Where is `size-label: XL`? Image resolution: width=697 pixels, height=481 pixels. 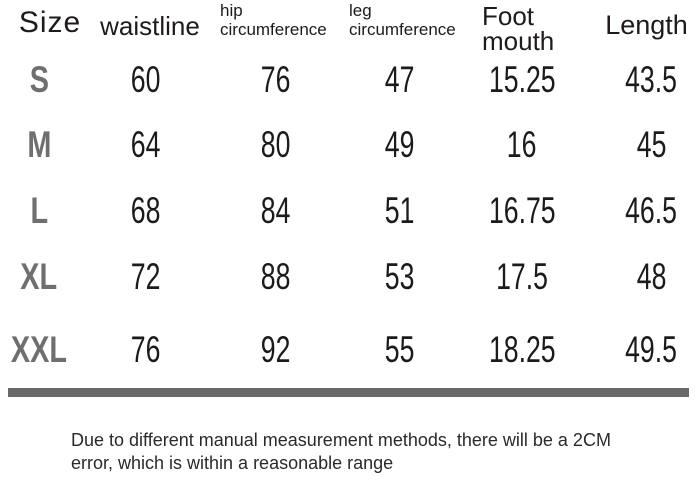 size-label: XL is located at coordinates (50, 277).